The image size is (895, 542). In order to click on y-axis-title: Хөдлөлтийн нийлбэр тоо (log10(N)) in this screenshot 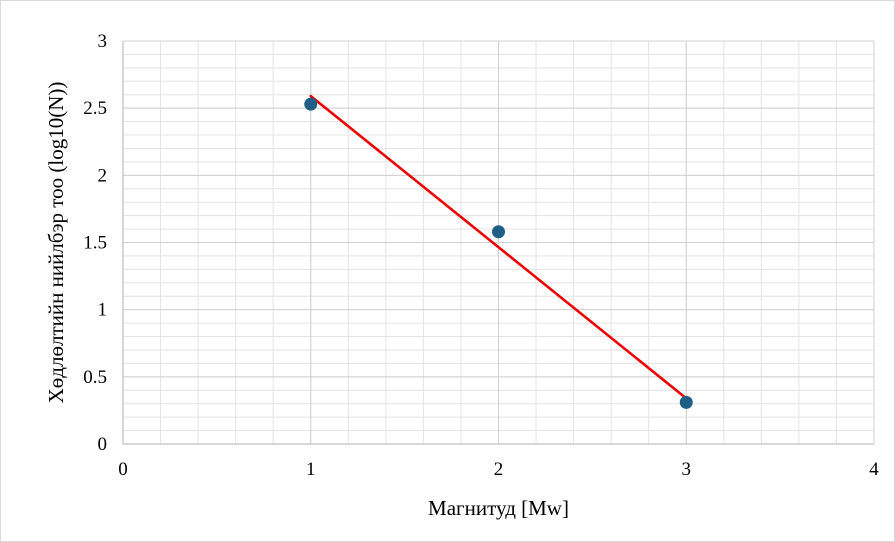, I will do `click(56, 243)`.